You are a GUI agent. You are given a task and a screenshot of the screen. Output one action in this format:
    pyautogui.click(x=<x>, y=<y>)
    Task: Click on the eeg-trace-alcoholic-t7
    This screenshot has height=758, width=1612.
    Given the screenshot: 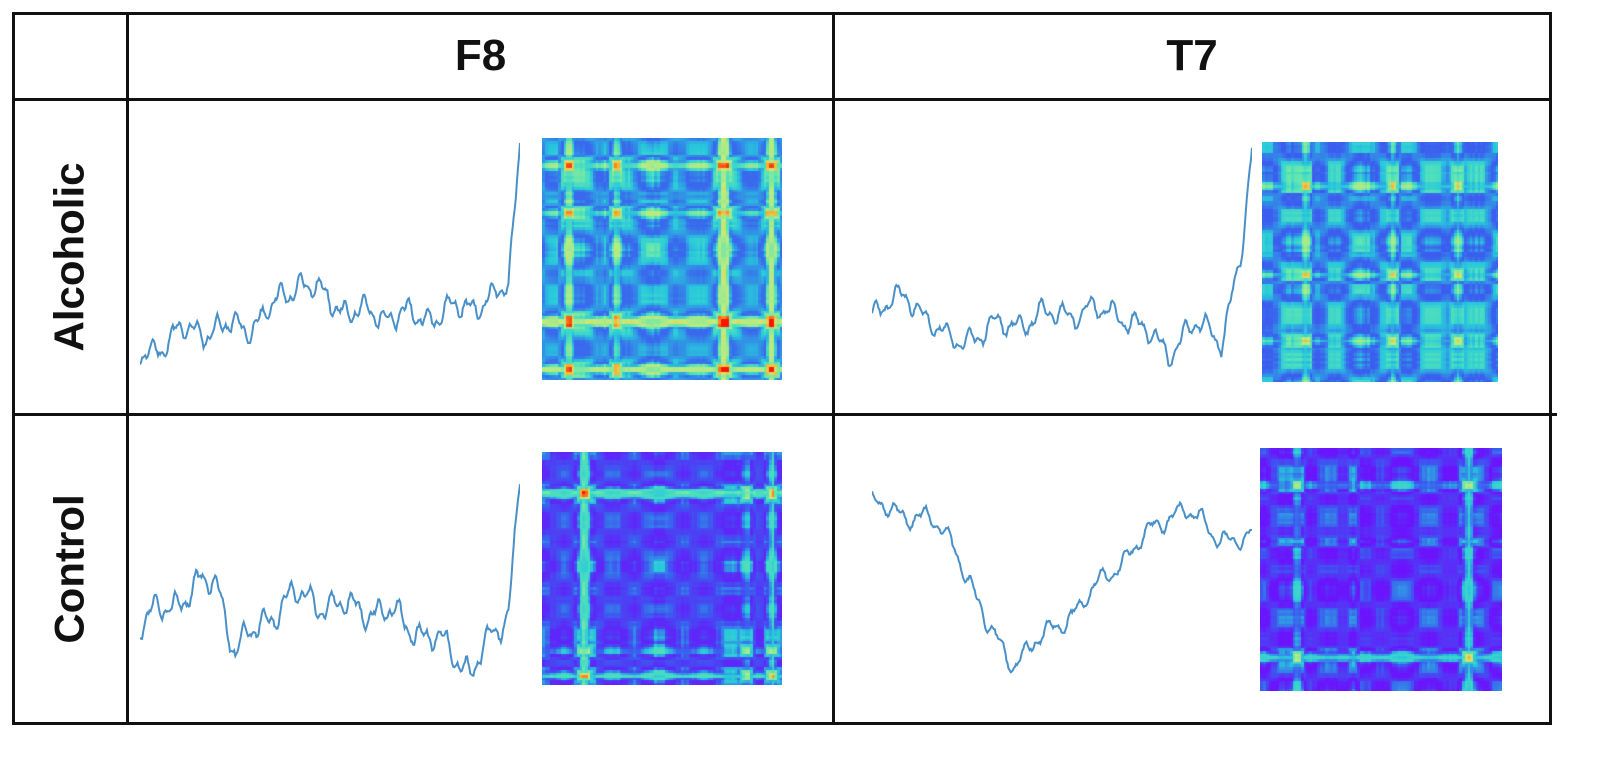 What is the action you would take?
    pyautogui.click(x=1062, y=257)
    